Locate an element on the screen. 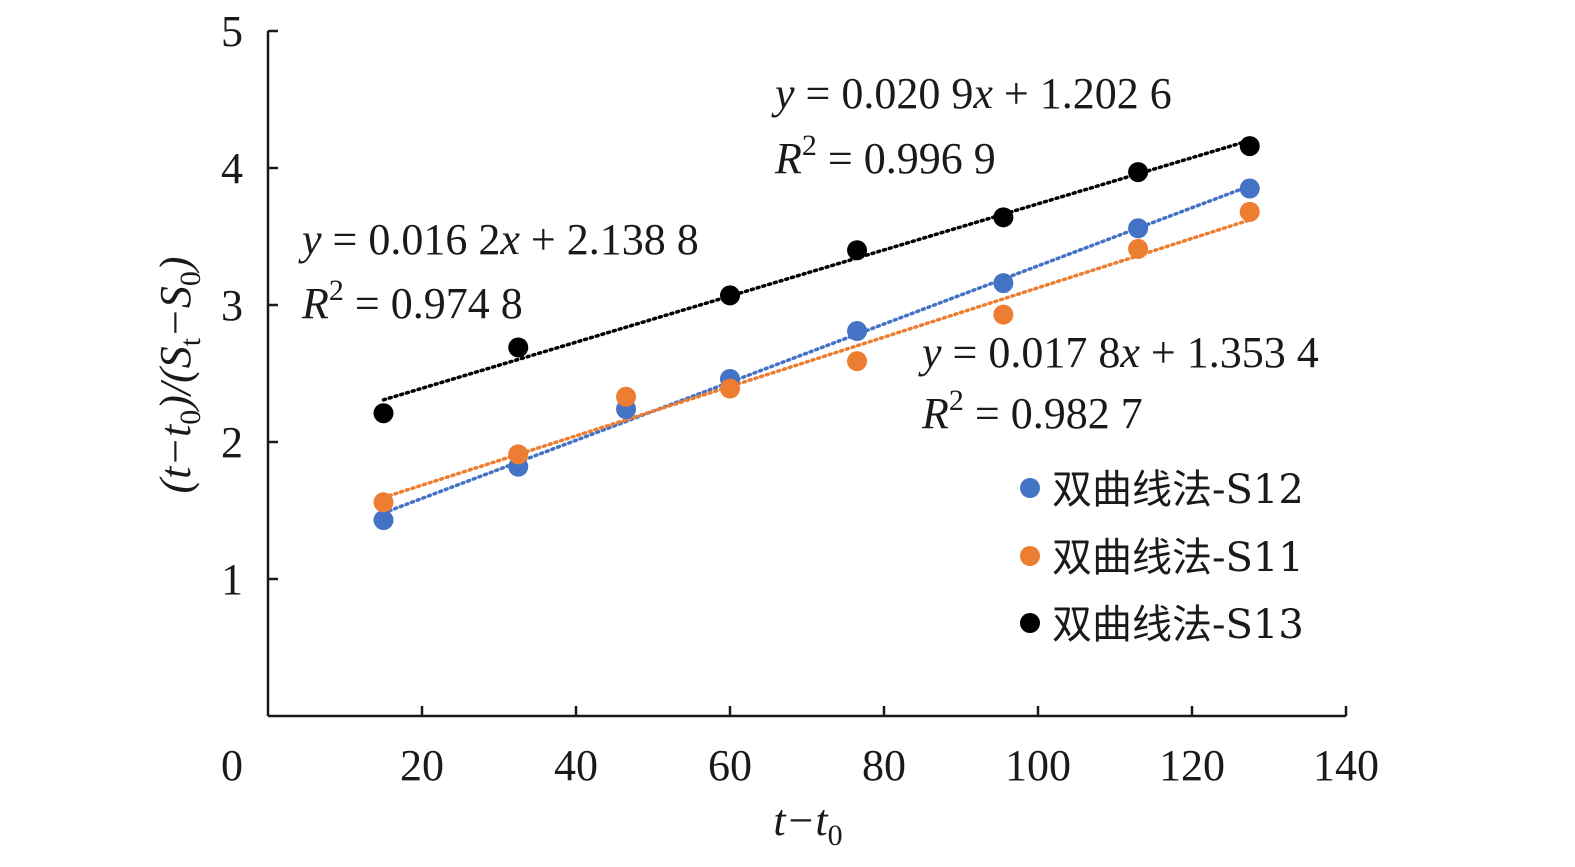  svg-text: y = 0.020 9x + 1.202 6 is located at coordinates (971, 93).